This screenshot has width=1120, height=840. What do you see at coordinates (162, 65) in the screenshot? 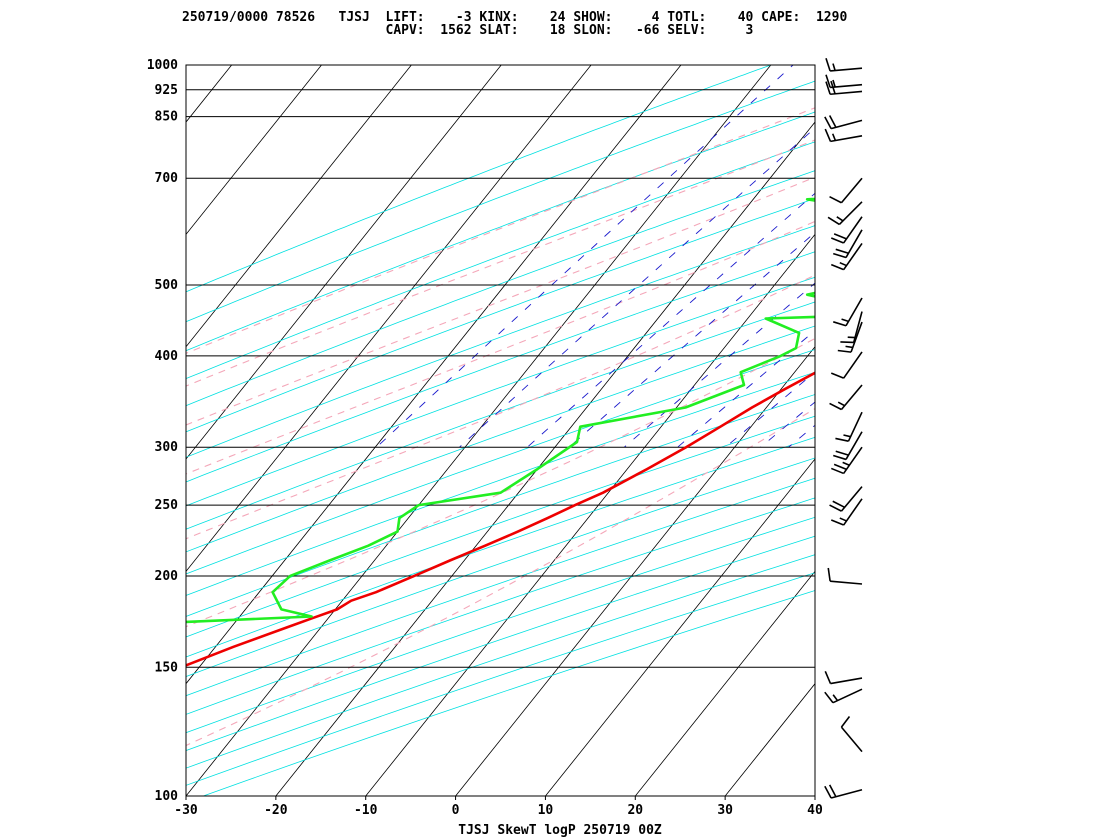
I see `pressure-tick-label: 1000` at bounding box center [162, 65].